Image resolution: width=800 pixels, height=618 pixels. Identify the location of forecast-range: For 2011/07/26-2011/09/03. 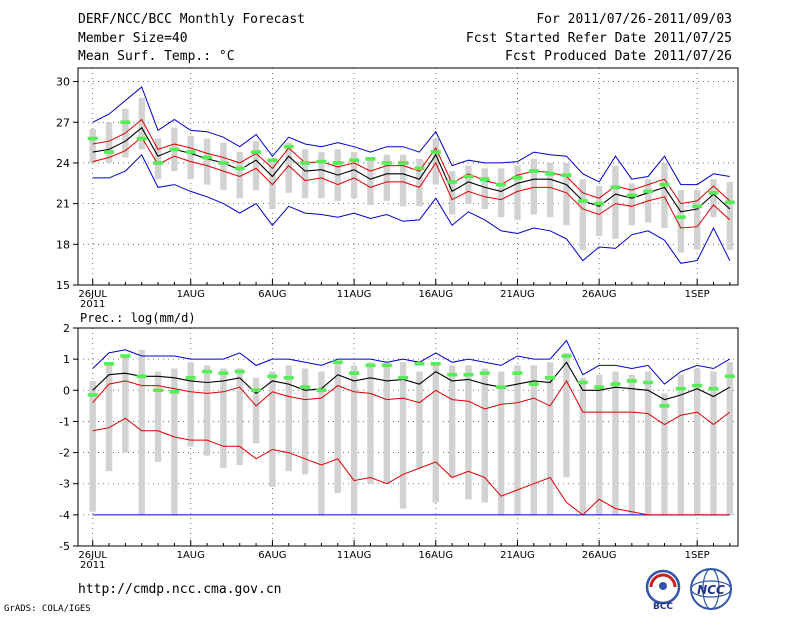
(634, 19).